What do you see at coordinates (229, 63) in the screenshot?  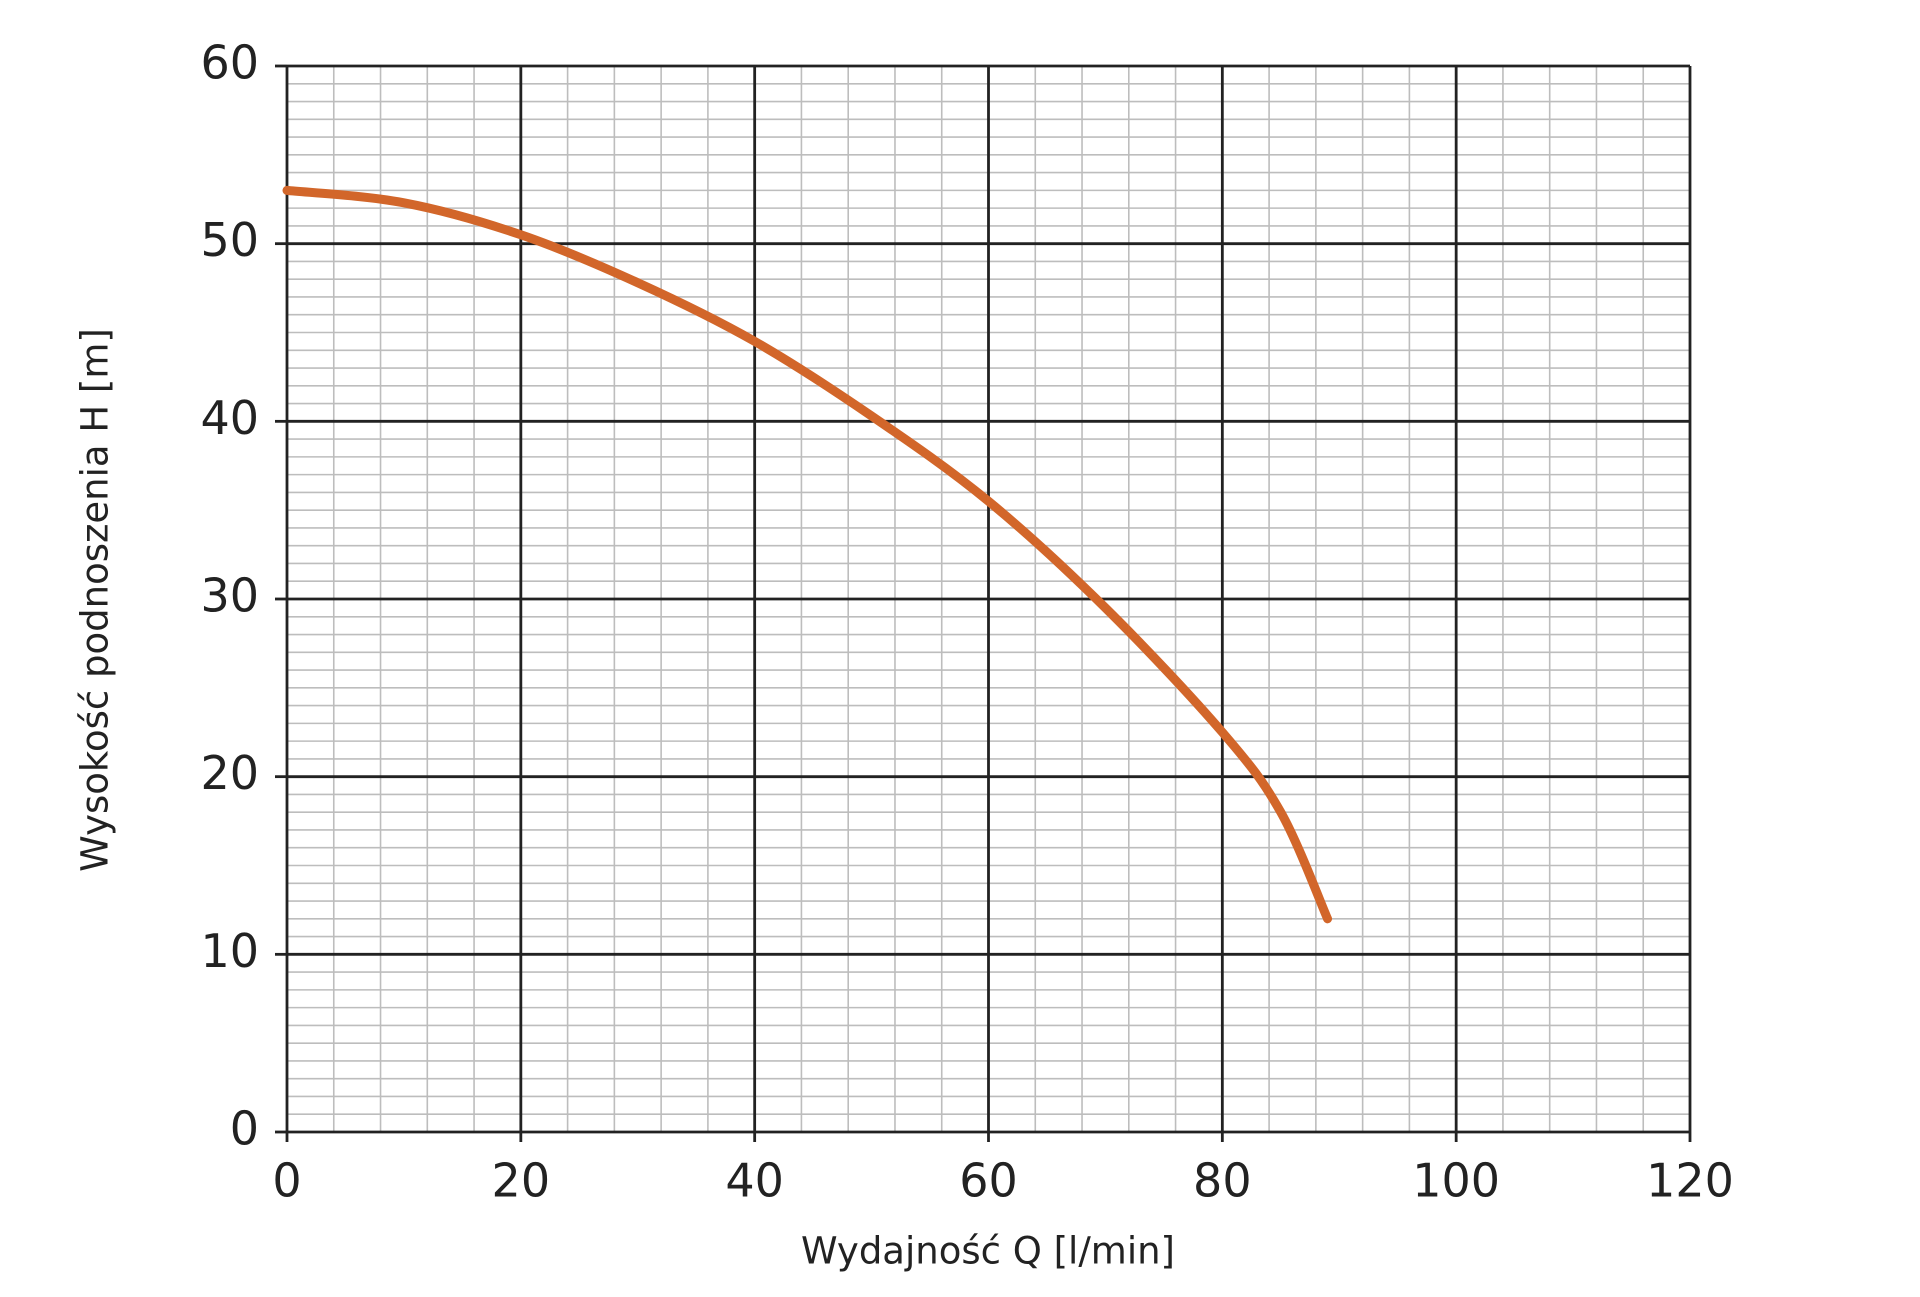 I see `y-tick-label: 60` at bounding box center [229, 63].